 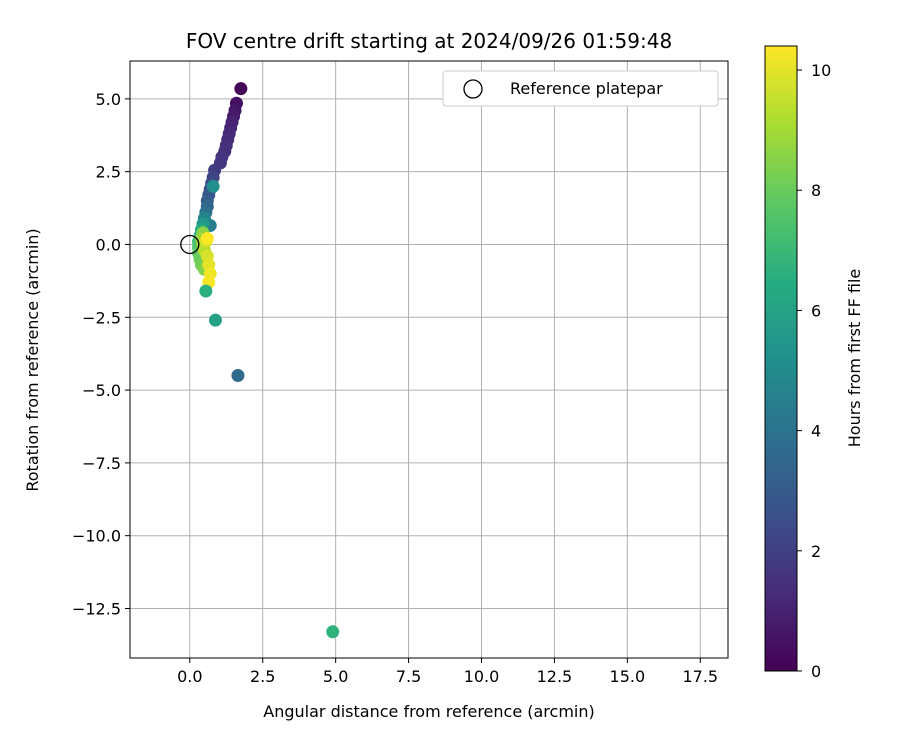 What do you see at coordinates (335, 676) in the screenshot?
I see `x-tick-label: 5.0` at bounding box center [335, 676].